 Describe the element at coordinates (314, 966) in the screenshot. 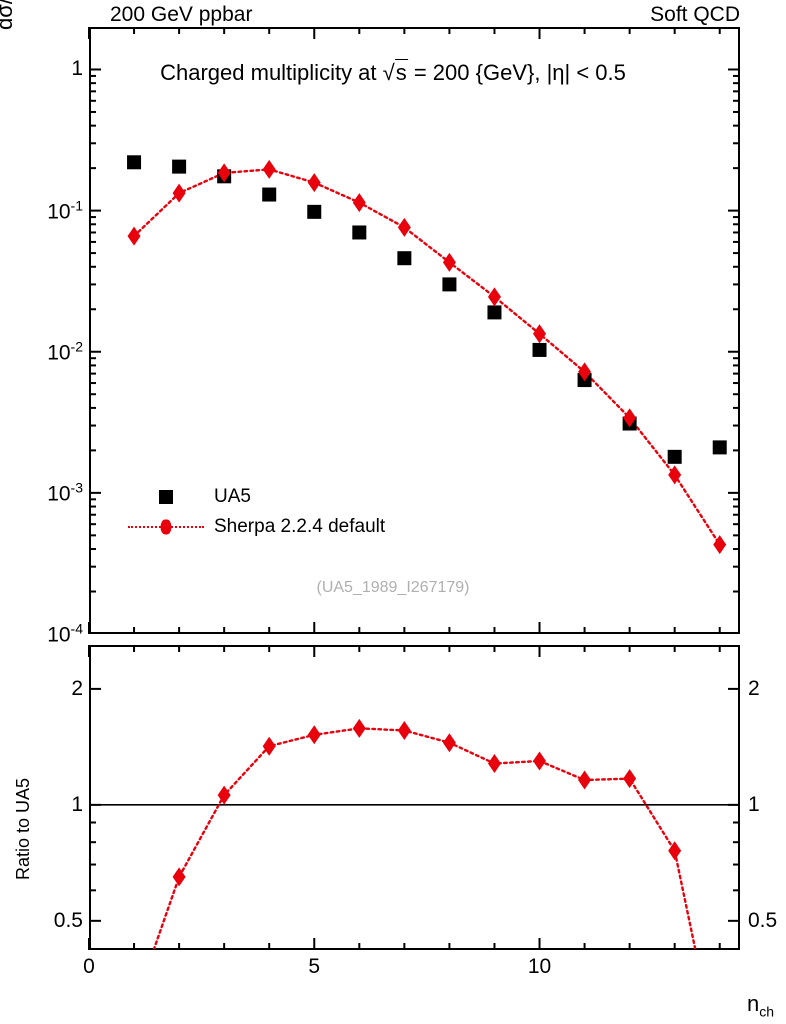

I see `x-tick-label: 5` at that location.